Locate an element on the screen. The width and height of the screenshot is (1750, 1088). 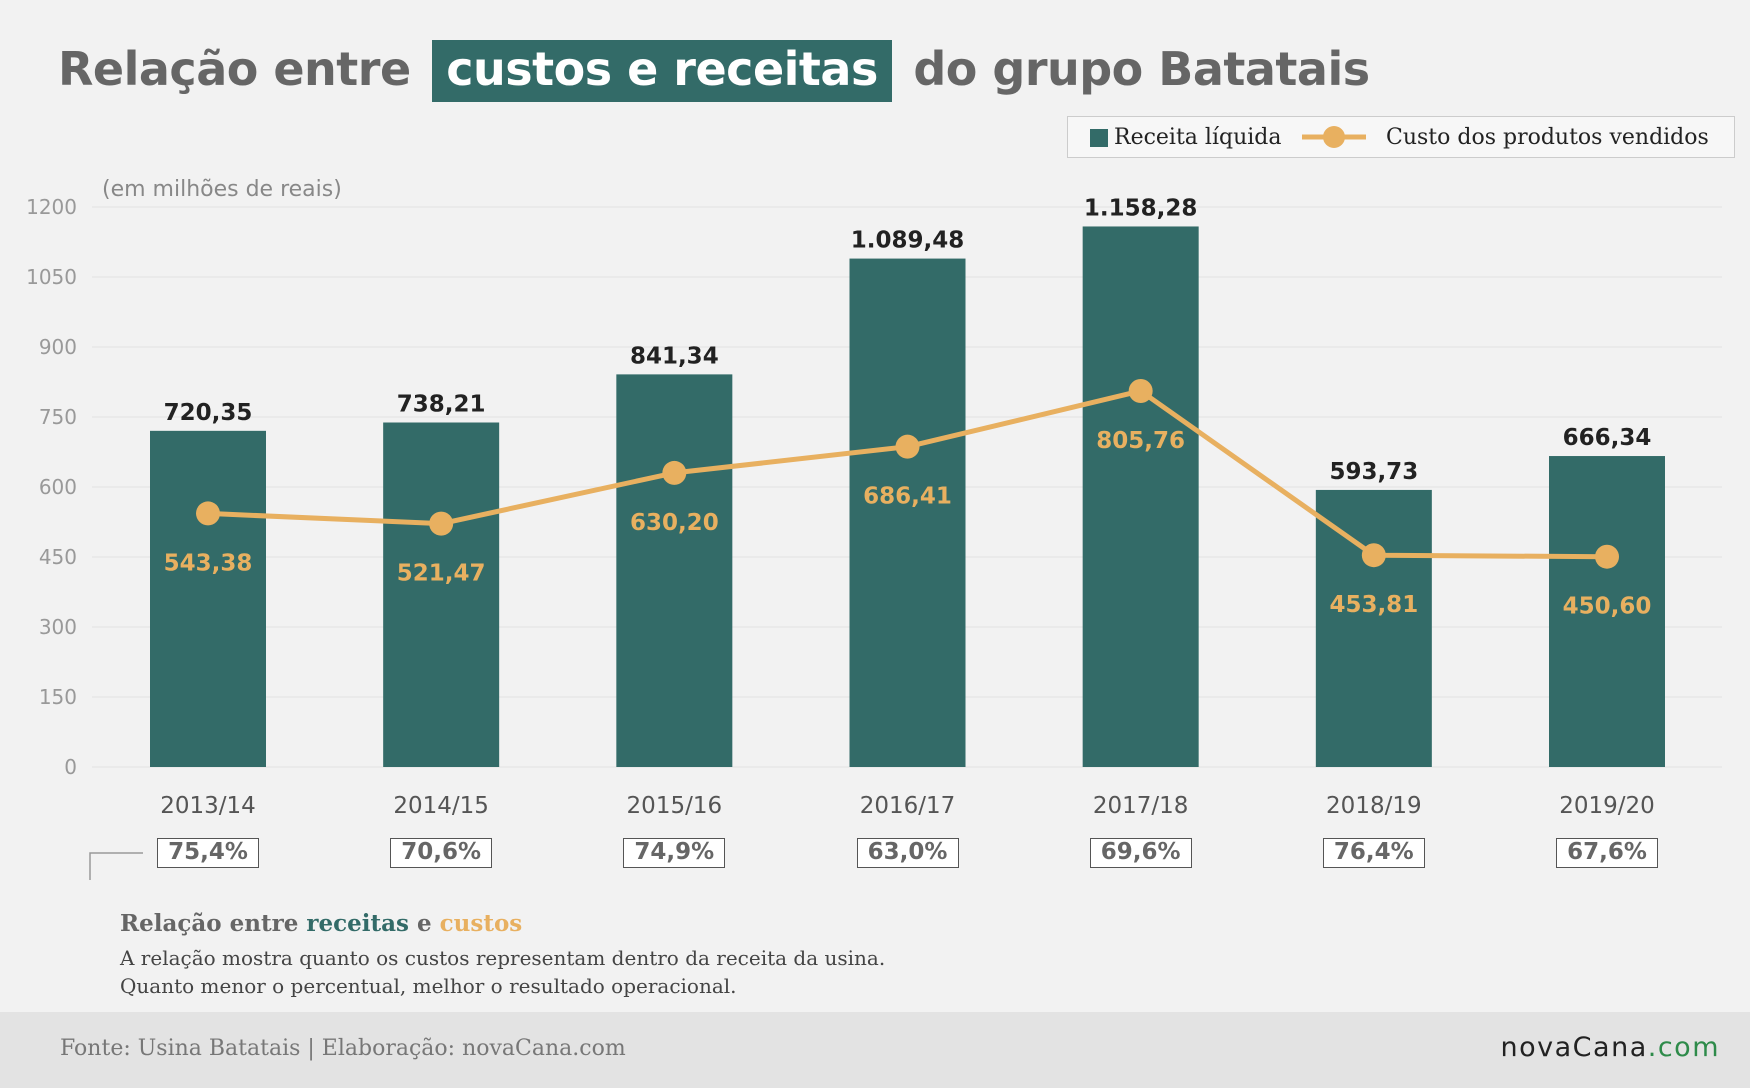
cost-value-label: 686,41 is located at coordinates (907, 497).